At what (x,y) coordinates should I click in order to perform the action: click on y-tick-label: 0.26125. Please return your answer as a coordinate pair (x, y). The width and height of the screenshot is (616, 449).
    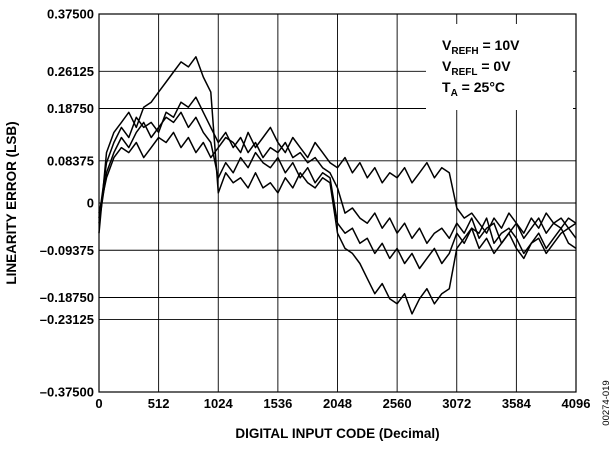
    Looking at the image, I should click on (70, 71).